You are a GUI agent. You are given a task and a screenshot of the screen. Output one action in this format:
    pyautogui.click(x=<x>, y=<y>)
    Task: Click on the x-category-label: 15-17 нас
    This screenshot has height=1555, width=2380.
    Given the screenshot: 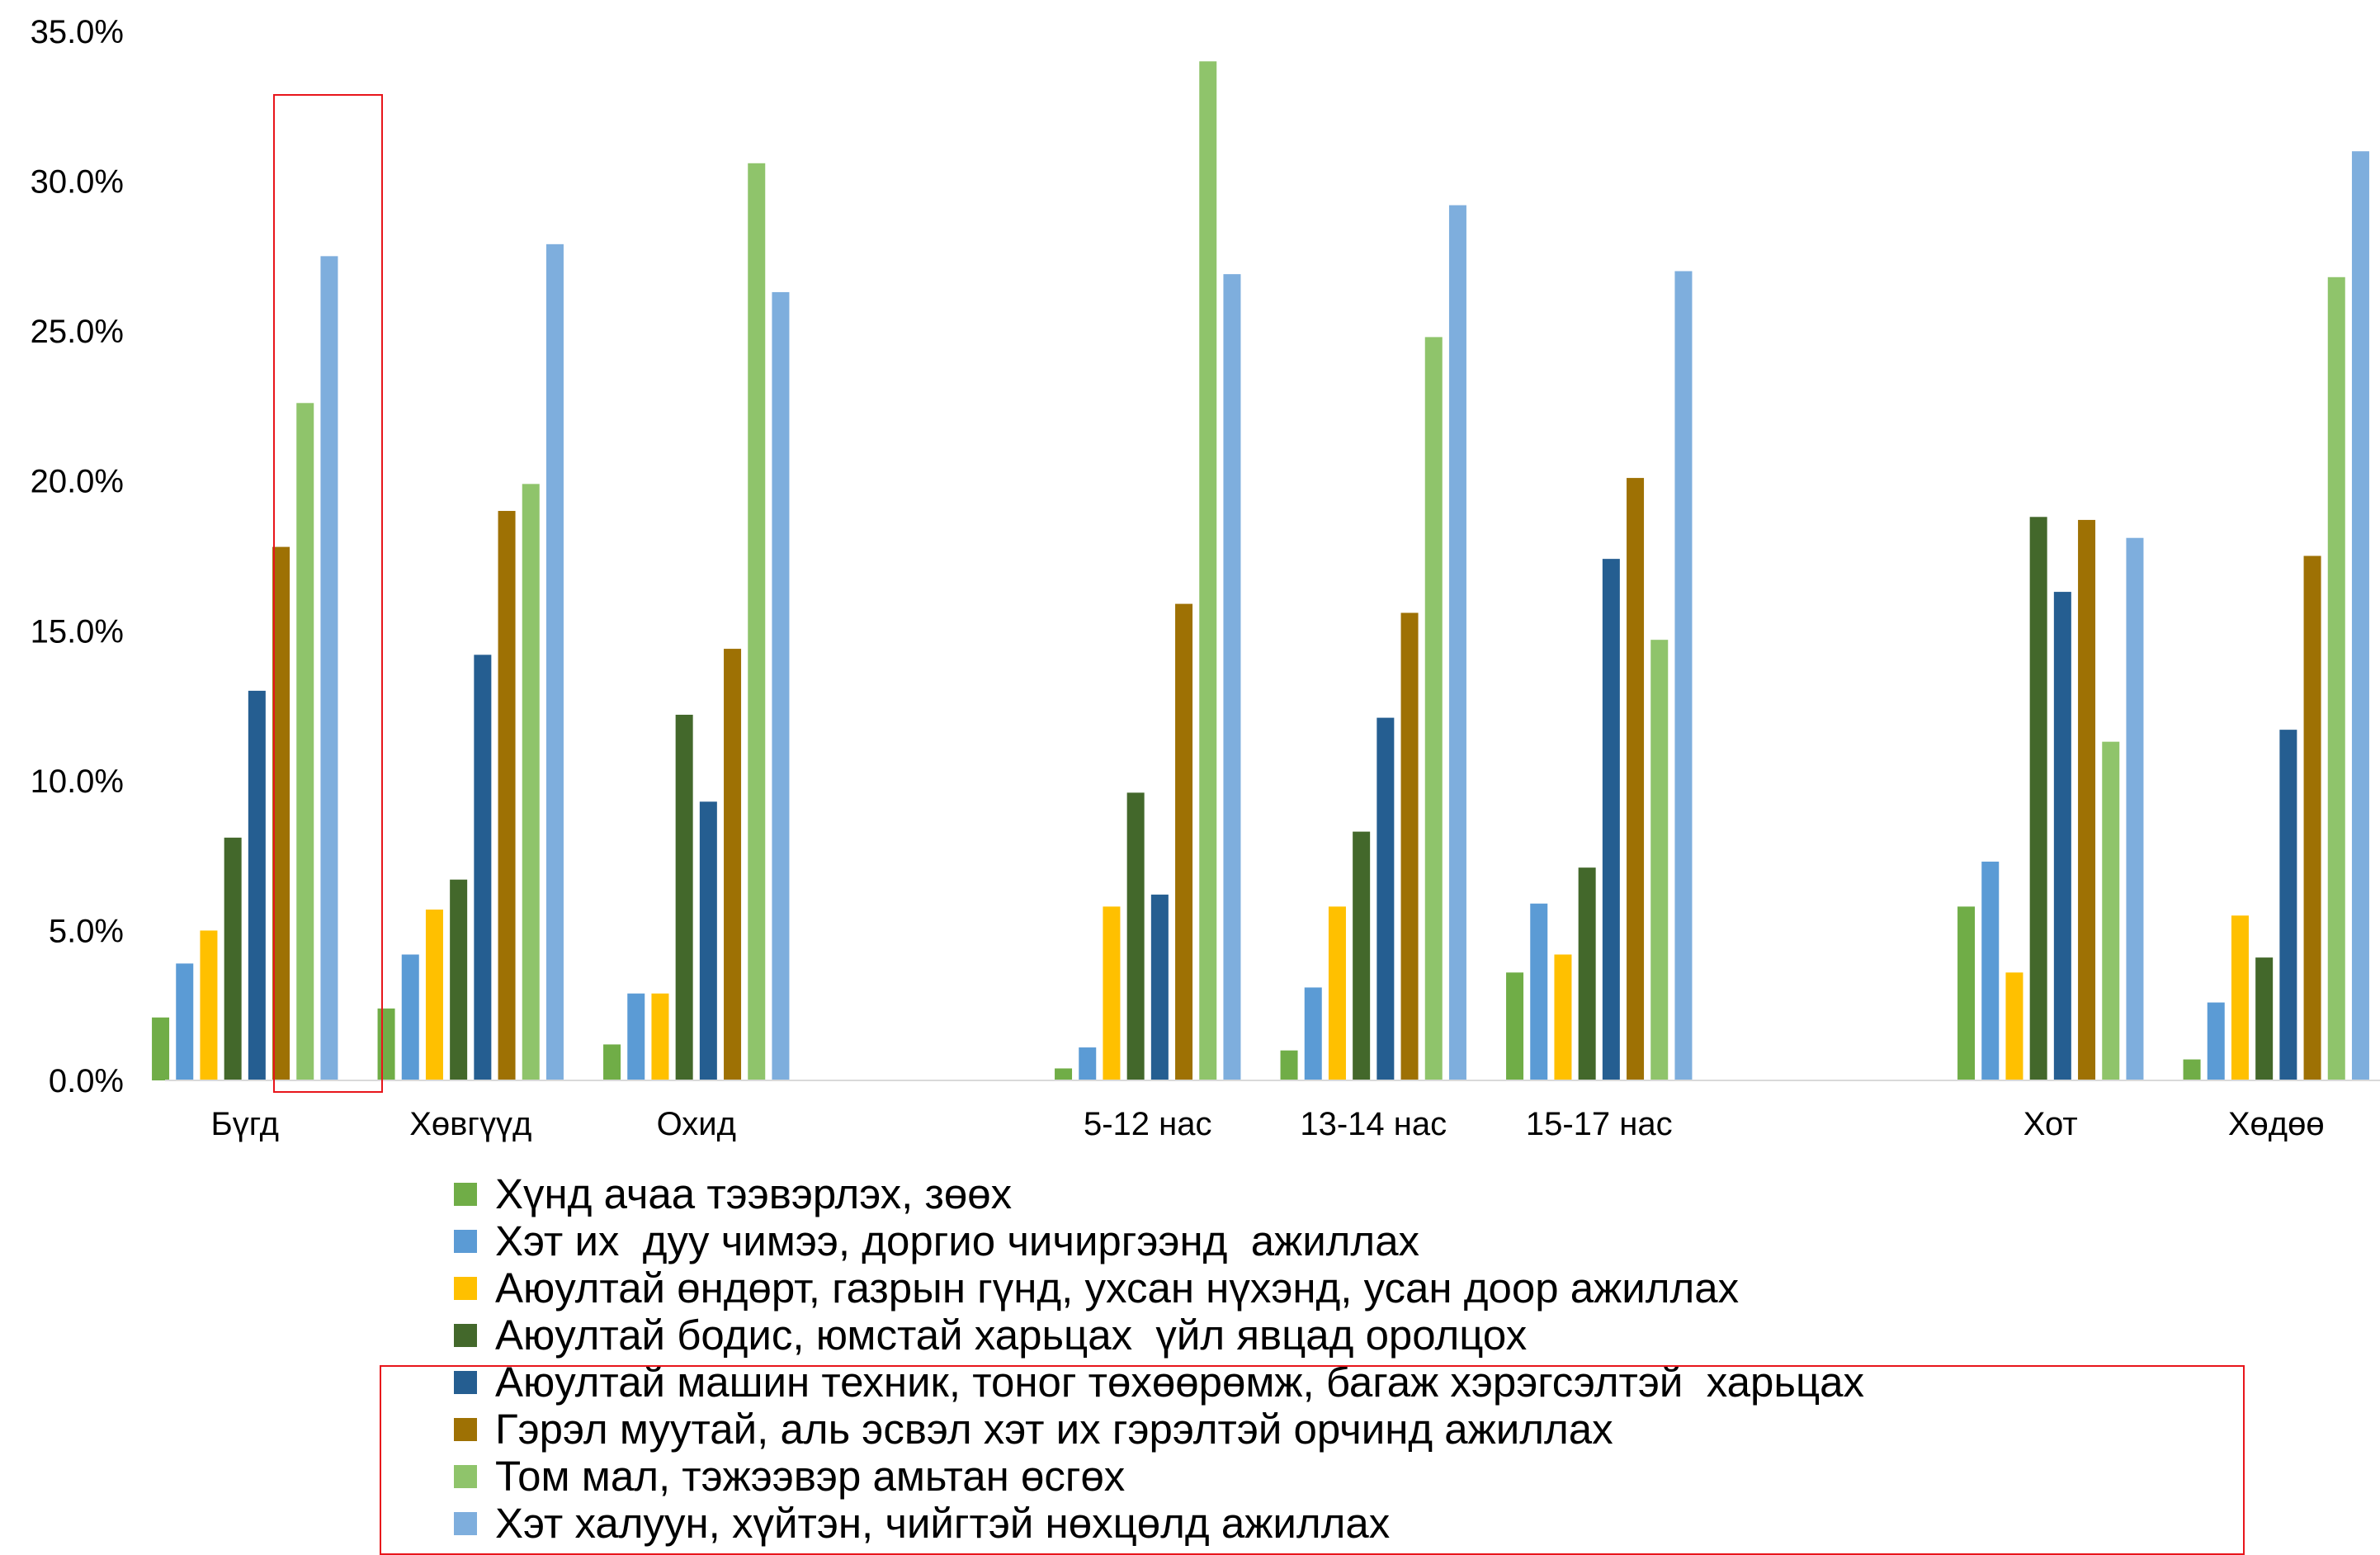 What is the action you would take?
    pyautogui.click(x=1599, y=1124)
    